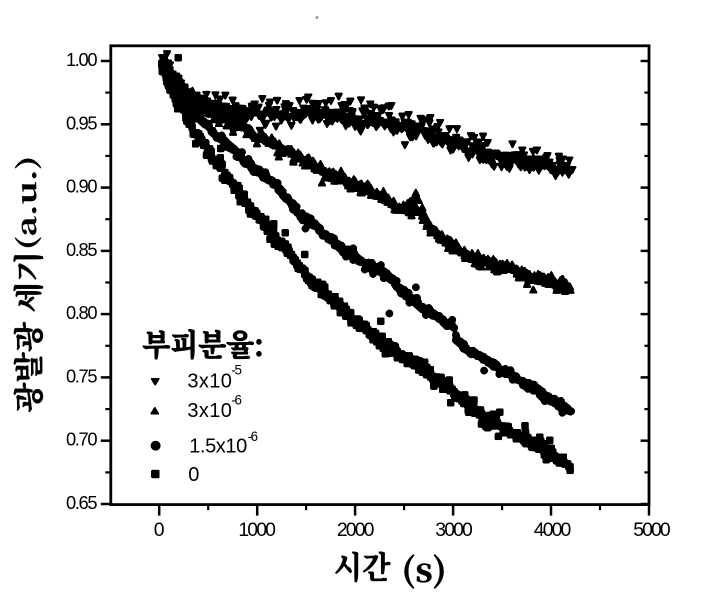 This screenshot has height=592, width=712. What do you see at coordinates (82, 249) in the screenshot?
I see `svg-text: 0.85` at bounding box center [82, 249].